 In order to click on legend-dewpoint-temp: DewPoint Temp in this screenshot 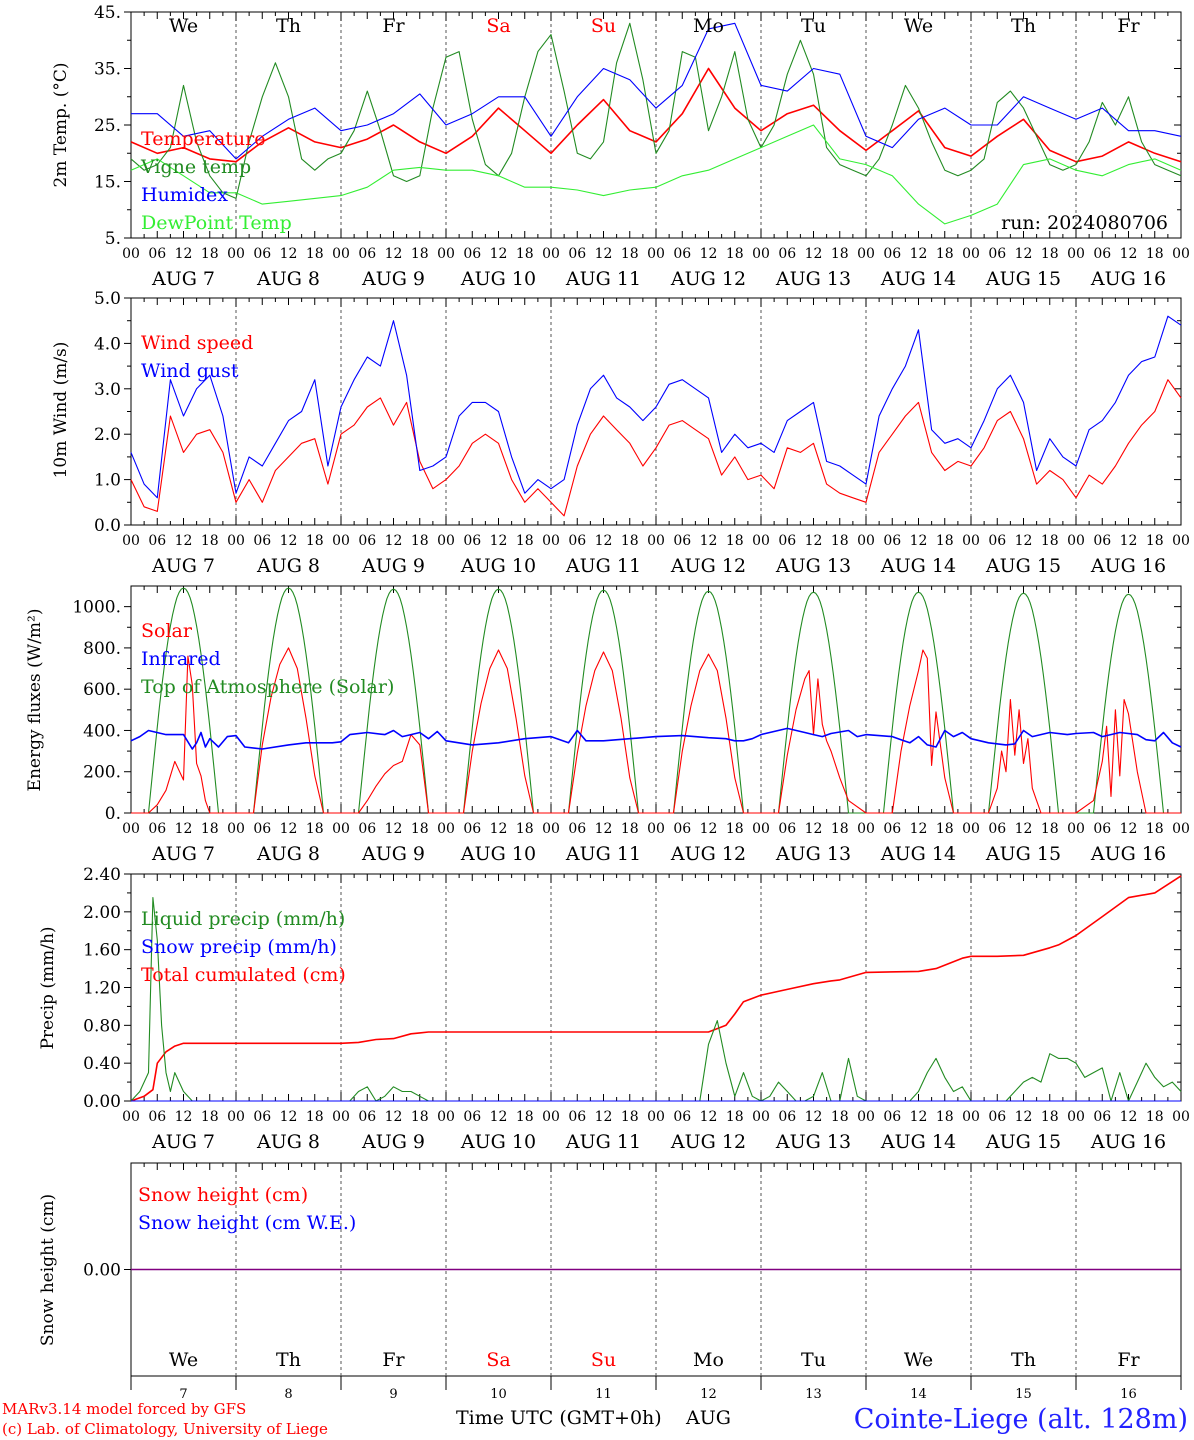, I will do `click(216, 223)`.